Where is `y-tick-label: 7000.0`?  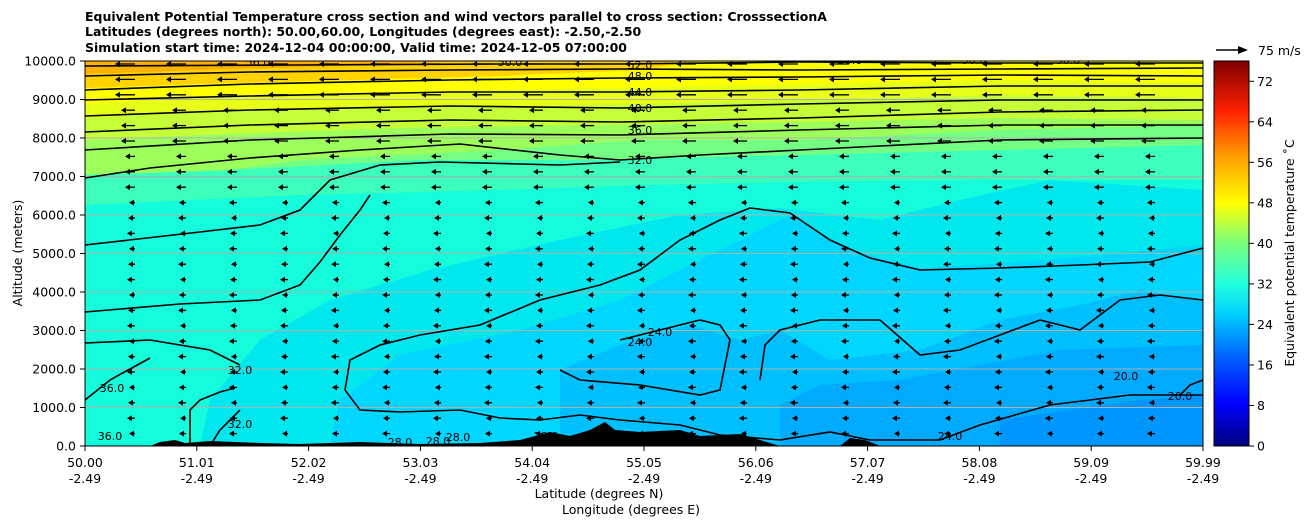
y-tick-label: 7000.0 is located at coordinates (54, 176).